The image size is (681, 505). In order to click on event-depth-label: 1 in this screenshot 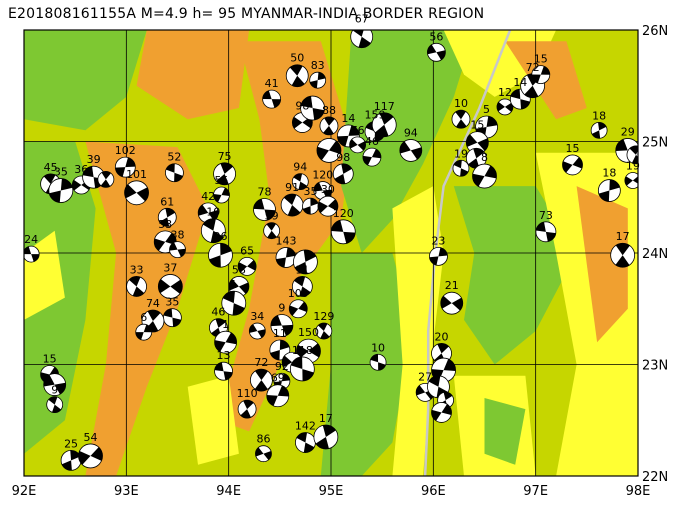, I will do `click(225, 324)`.